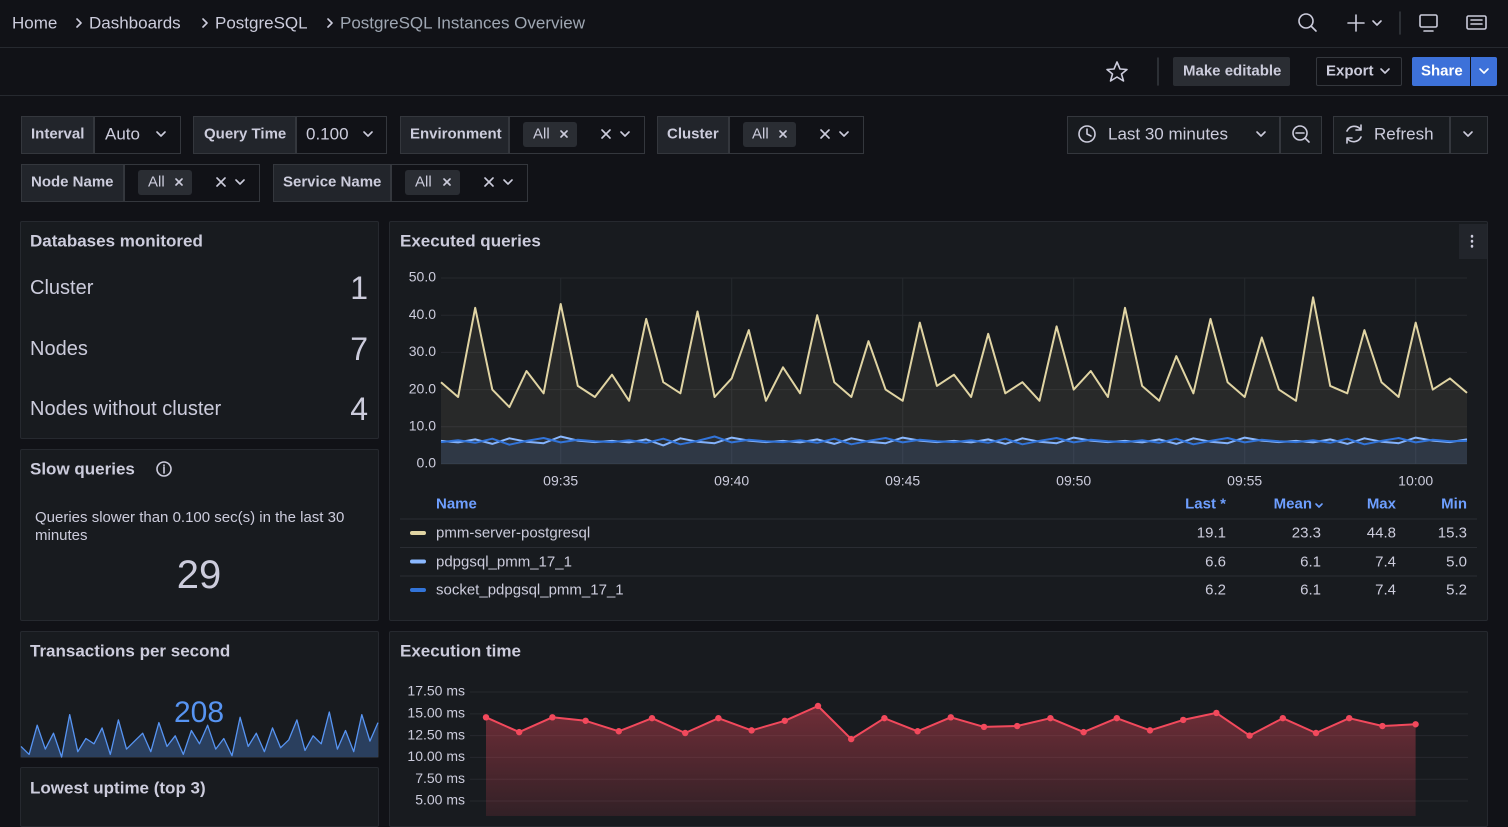  Describe the element at coordinates (422, 351) in the screenshot. I see `y-tick-label: 30.0` at that location.